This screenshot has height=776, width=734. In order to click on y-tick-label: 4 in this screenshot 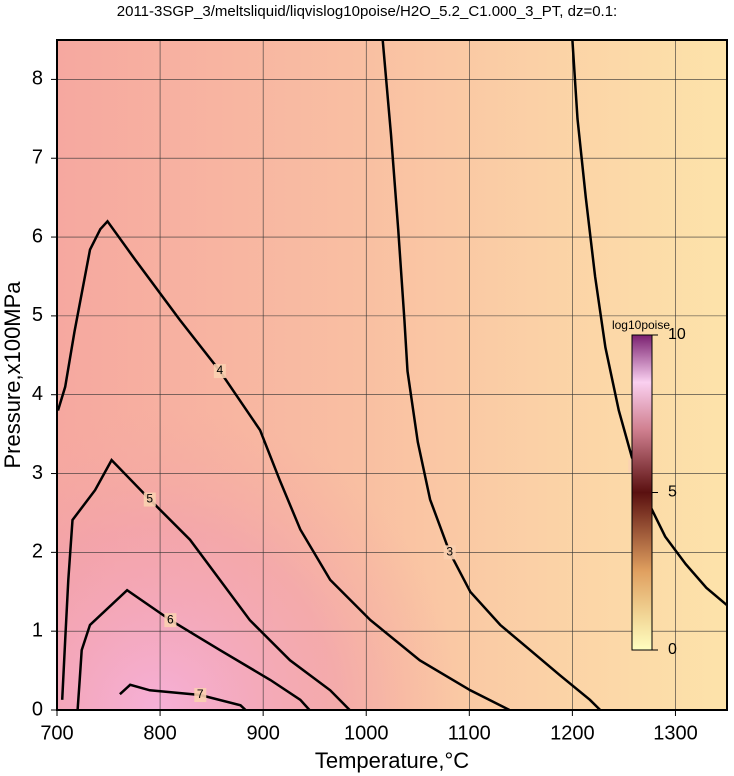, I will do `click(37, 394)`.